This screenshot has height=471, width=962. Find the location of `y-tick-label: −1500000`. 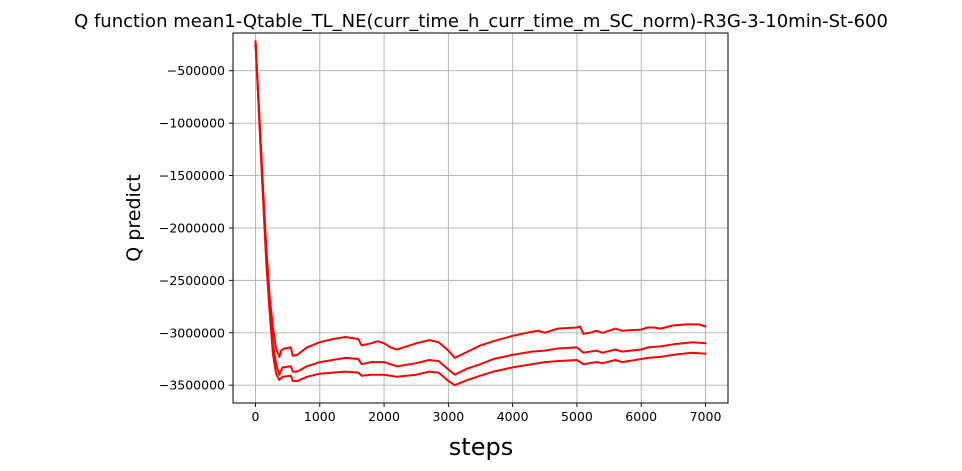

y-tick-label: −1500000 is located at coordinates (192, 175).